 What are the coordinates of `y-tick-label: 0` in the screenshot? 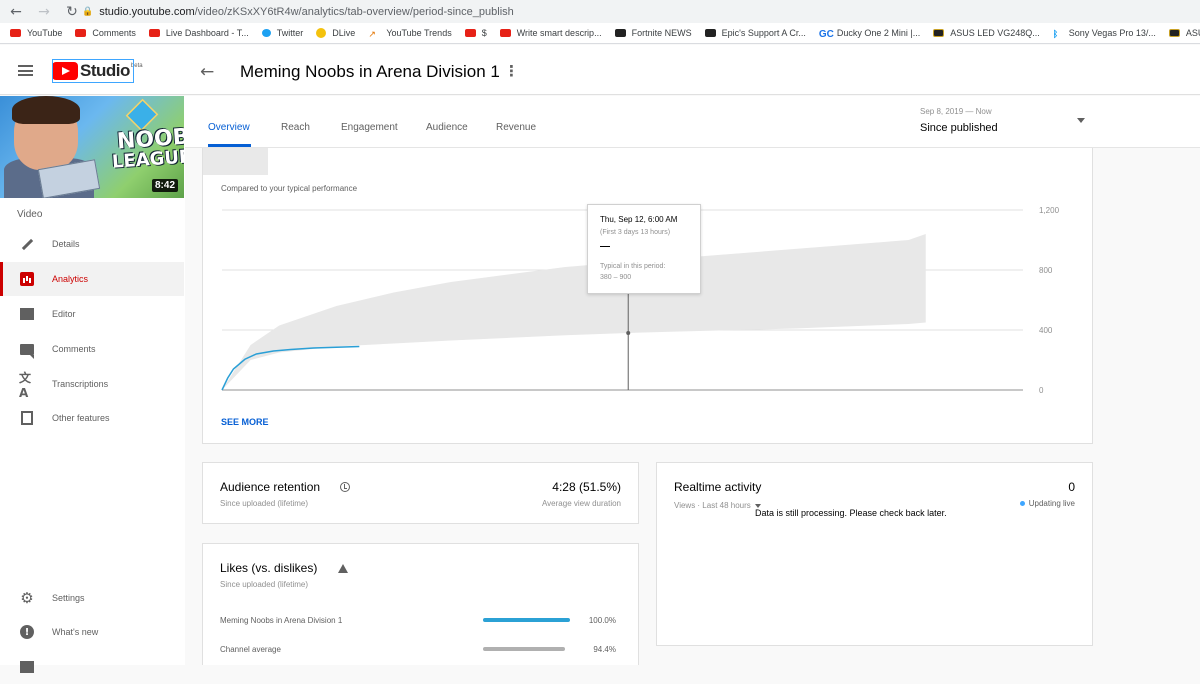 It's located at (1041, 390).